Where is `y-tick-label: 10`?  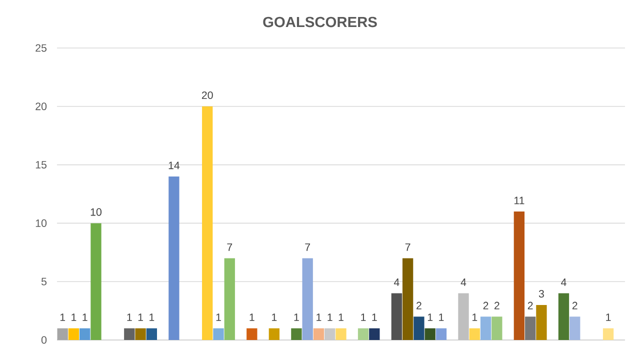 y-tick-label: 10 is located at coordinates (41, 223).